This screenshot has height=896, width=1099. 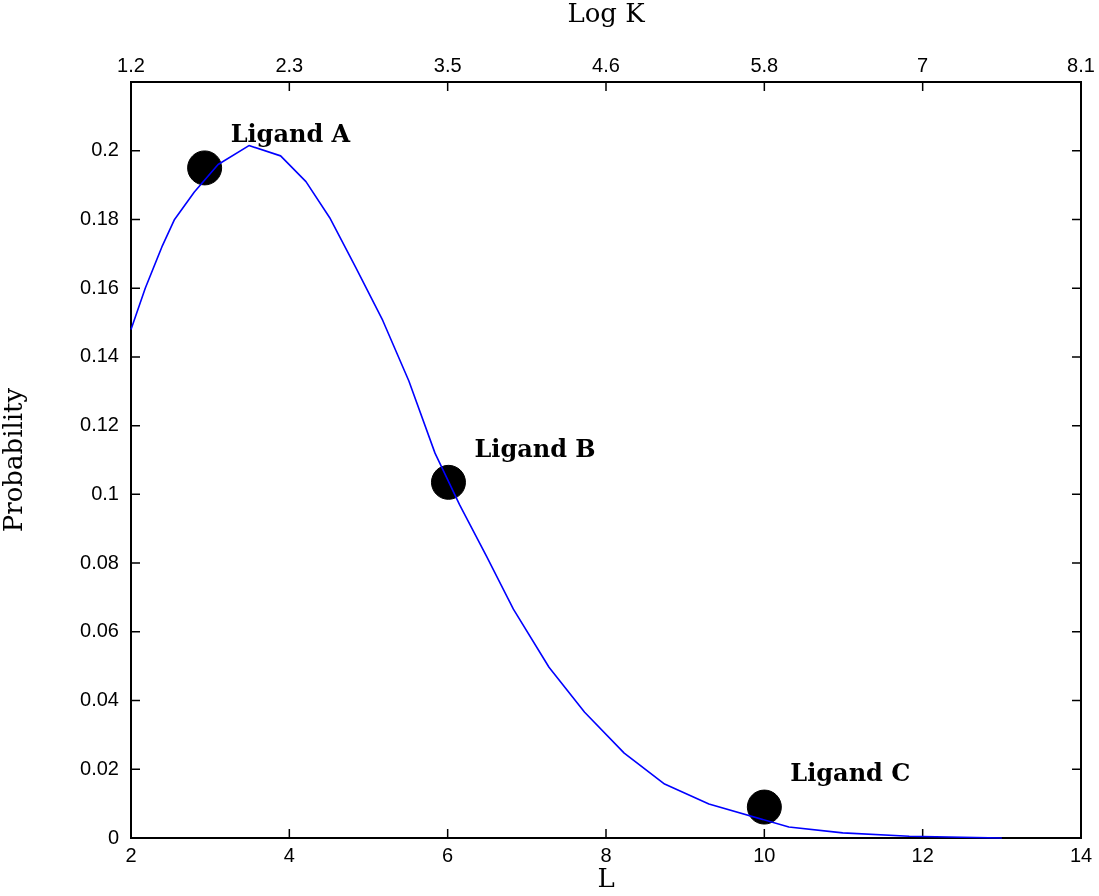 What do you see at coordinates (99, 286) in the screenshot?
I see `y-tick-label: 0.16` at bounding box center [99, 286].